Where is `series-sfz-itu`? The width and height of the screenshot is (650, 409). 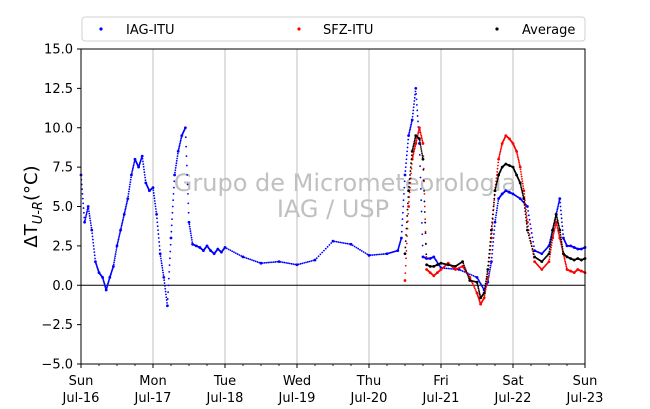 series-sfz-itu is located at coordinates (495, 216).